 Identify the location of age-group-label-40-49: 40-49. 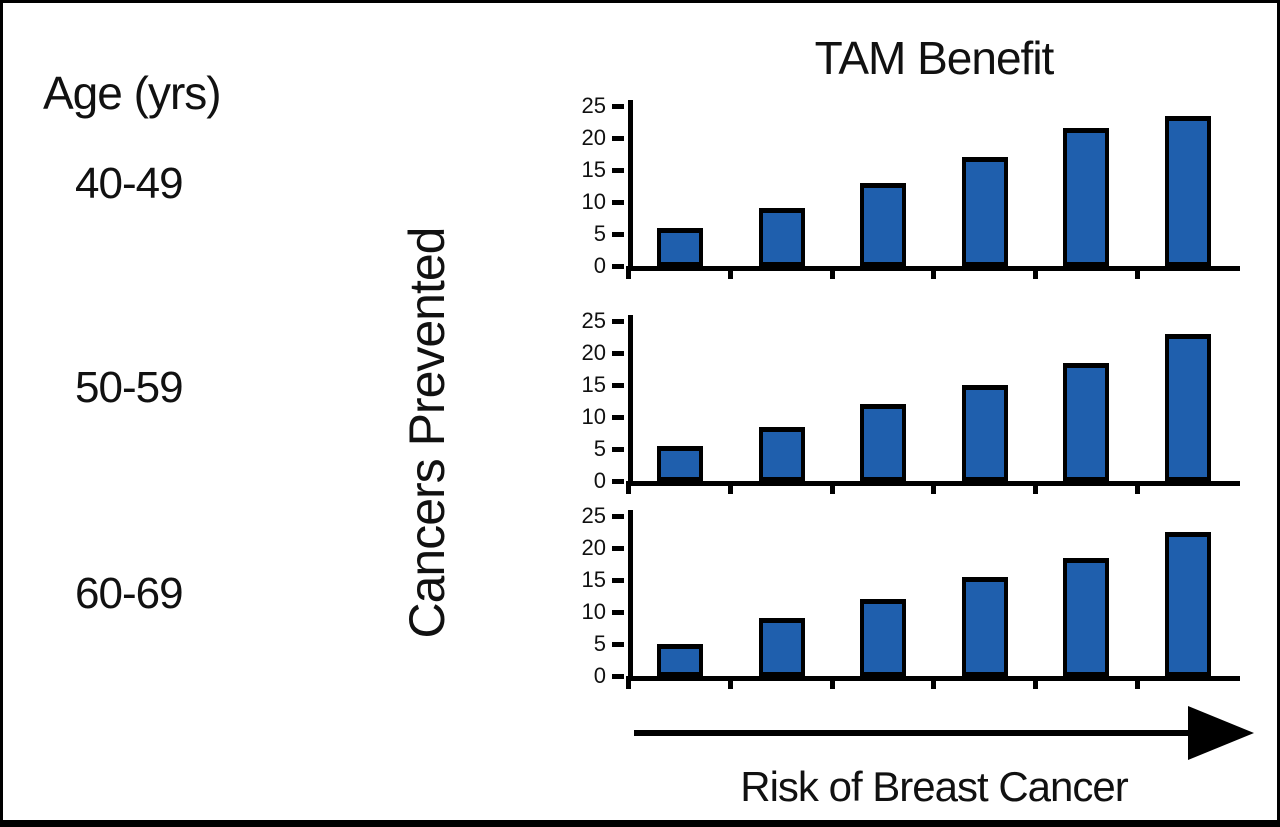
(129, 183).